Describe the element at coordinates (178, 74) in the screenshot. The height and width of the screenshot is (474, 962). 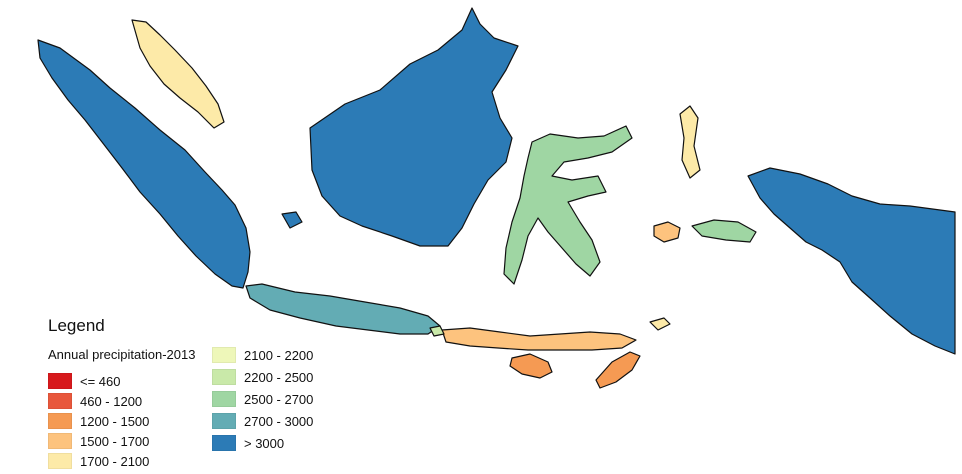
I see `island-malay-peninsula` at that location.